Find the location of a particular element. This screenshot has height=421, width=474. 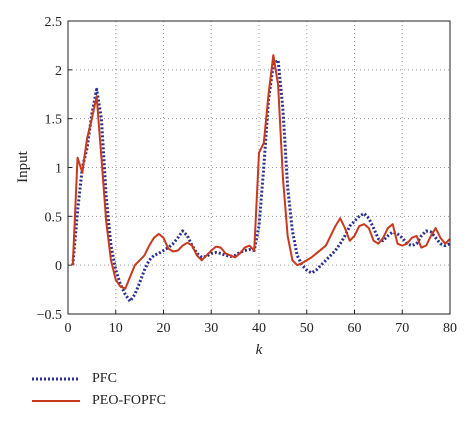

legend-swatch-peo-fopfc is located at coordinates (56, 401).